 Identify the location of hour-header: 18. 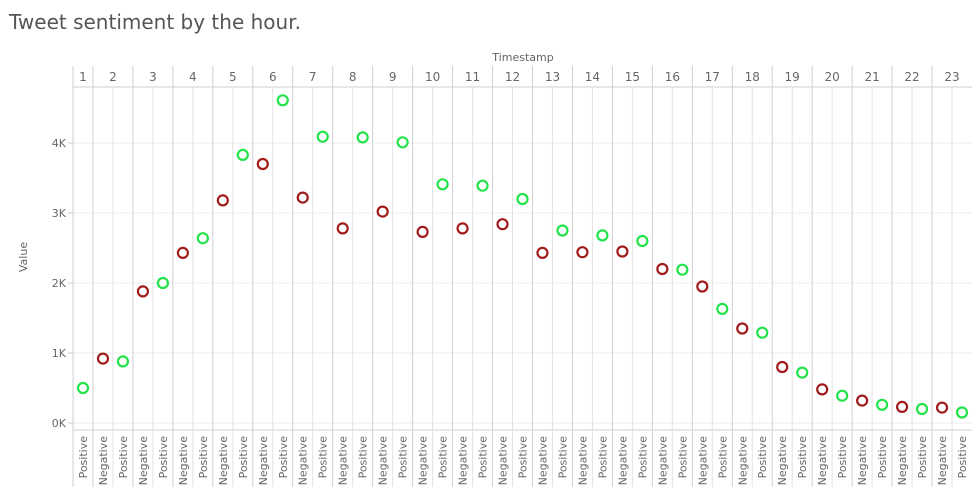
(752, 77).